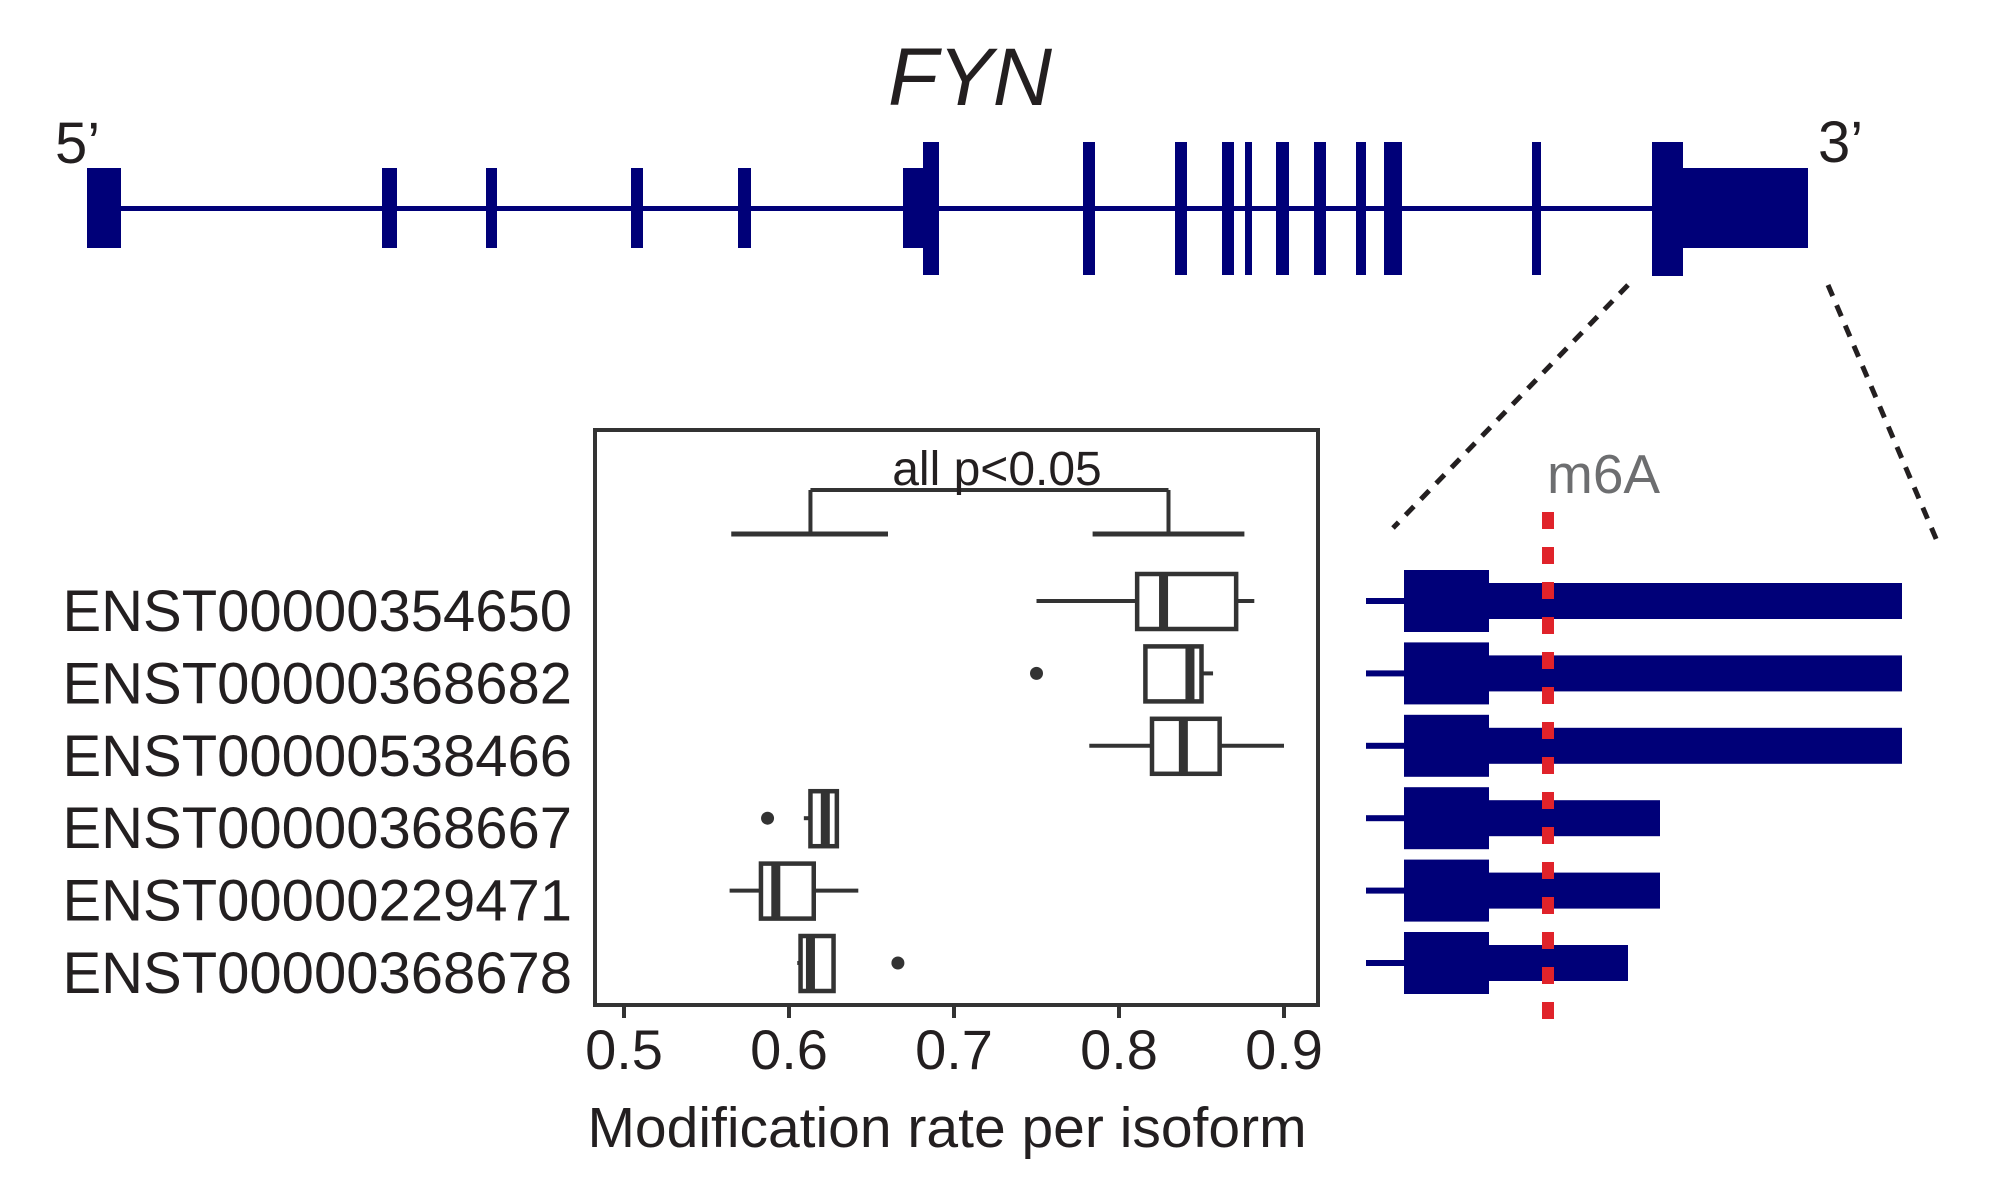 This screenshot has height=1204, width=2000. I want to click on box-ENST00000538466, so click(1186, 746).